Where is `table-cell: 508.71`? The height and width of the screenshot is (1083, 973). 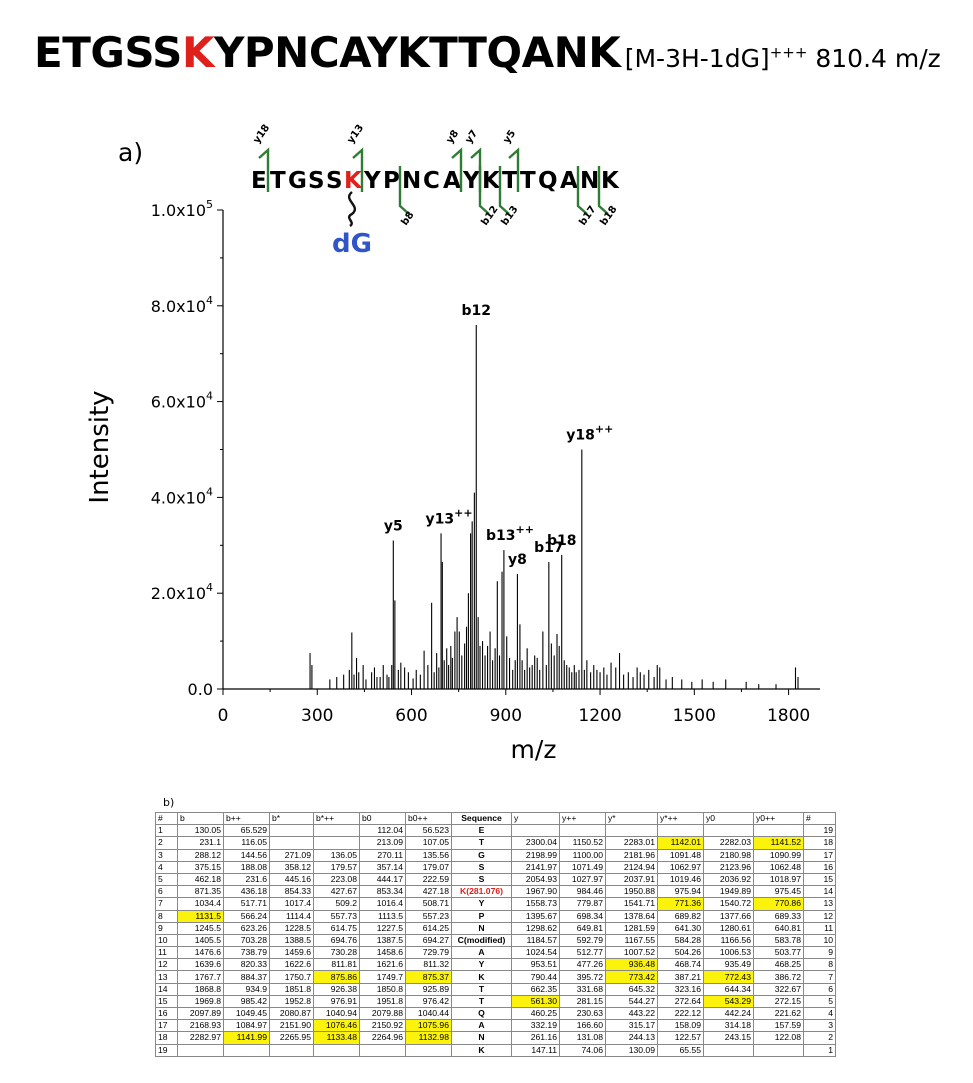 table-cell: 508.71 is located at coordinates (428, 904).